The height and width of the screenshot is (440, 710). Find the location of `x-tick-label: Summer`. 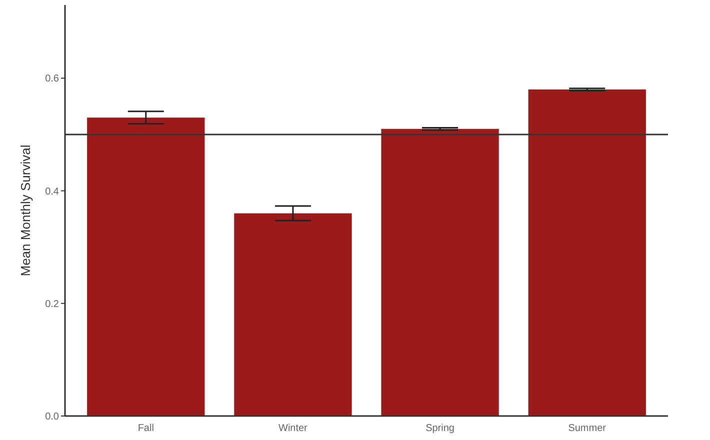

x-tick-label: Summer is located at coordinates (587, 428).